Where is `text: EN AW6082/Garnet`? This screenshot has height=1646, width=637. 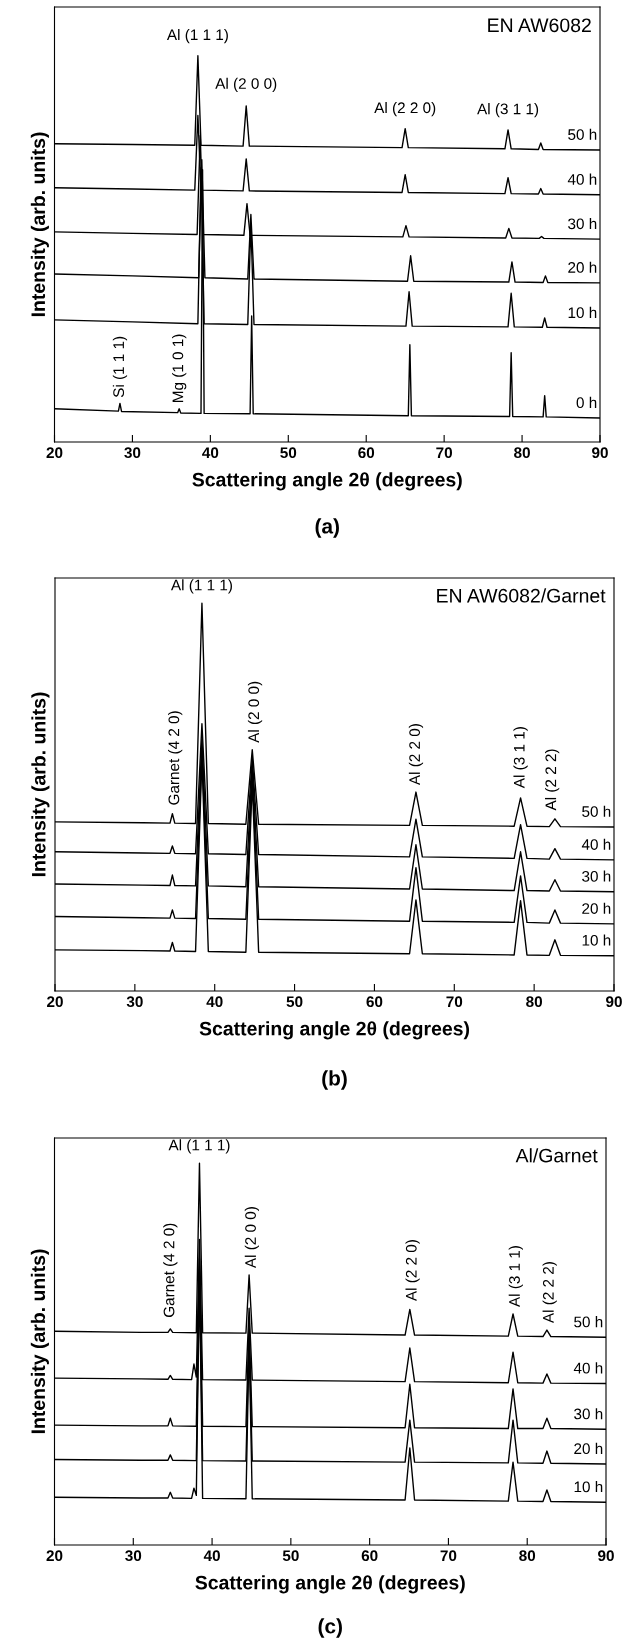 text: EN AW6082/Garnet is located at coordinates (521, 595).